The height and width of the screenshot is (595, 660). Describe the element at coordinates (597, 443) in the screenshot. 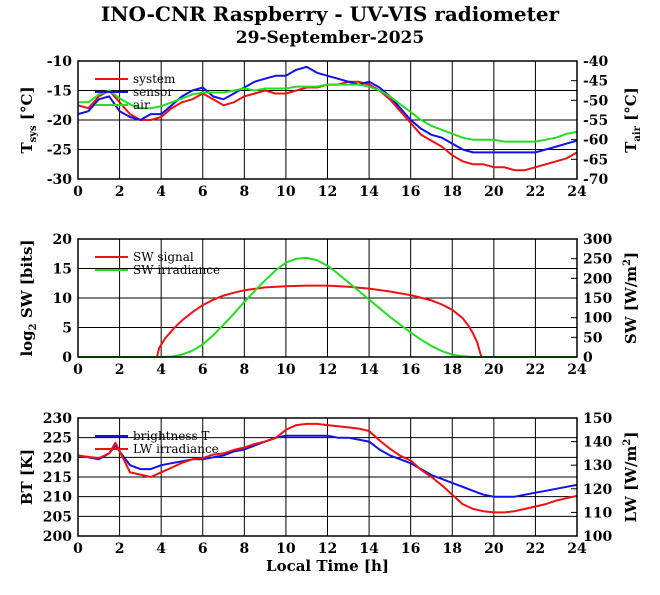

I see `y-right-tick-label: 140` at that location.